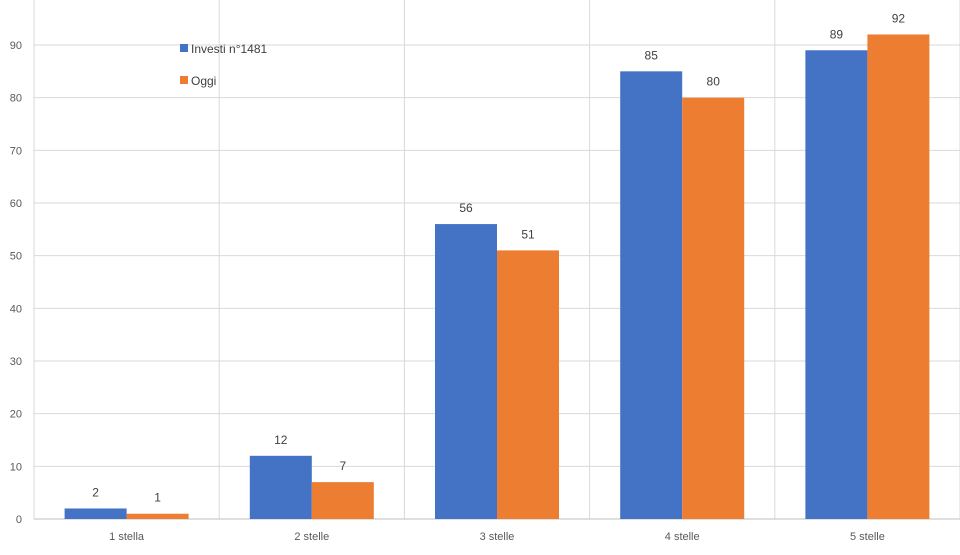 Image resolution: width=960 pixels, height=555 pixels. What do you see at coordinates (16, 151) in the screenshot?
I see `y-tick-label: 70` at bounding box center [16, 151].